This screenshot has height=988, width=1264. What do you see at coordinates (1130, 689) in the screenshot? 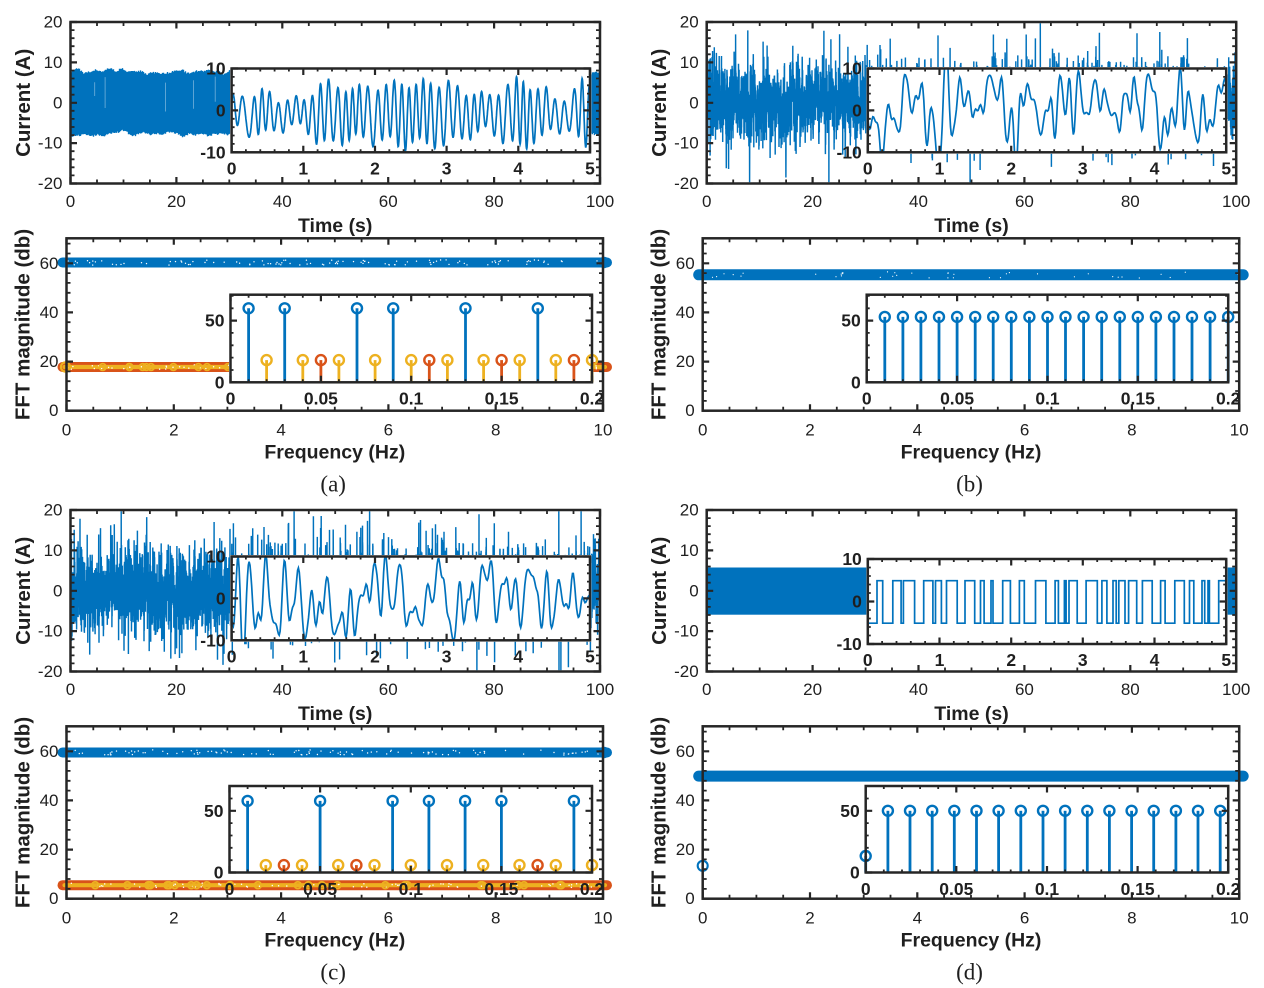
I see `svg-text: 80` at bounding box center [1130, 689].